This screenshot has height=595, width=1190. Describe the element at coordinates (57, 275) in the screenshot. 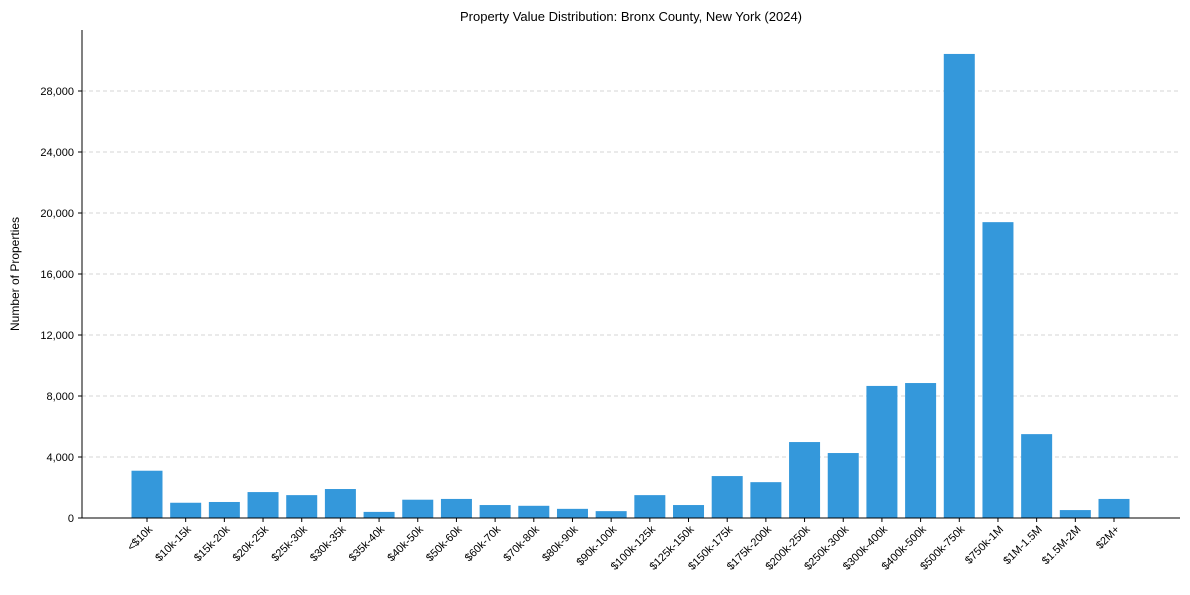

I see `y-tick-label: 16,000` at that location.